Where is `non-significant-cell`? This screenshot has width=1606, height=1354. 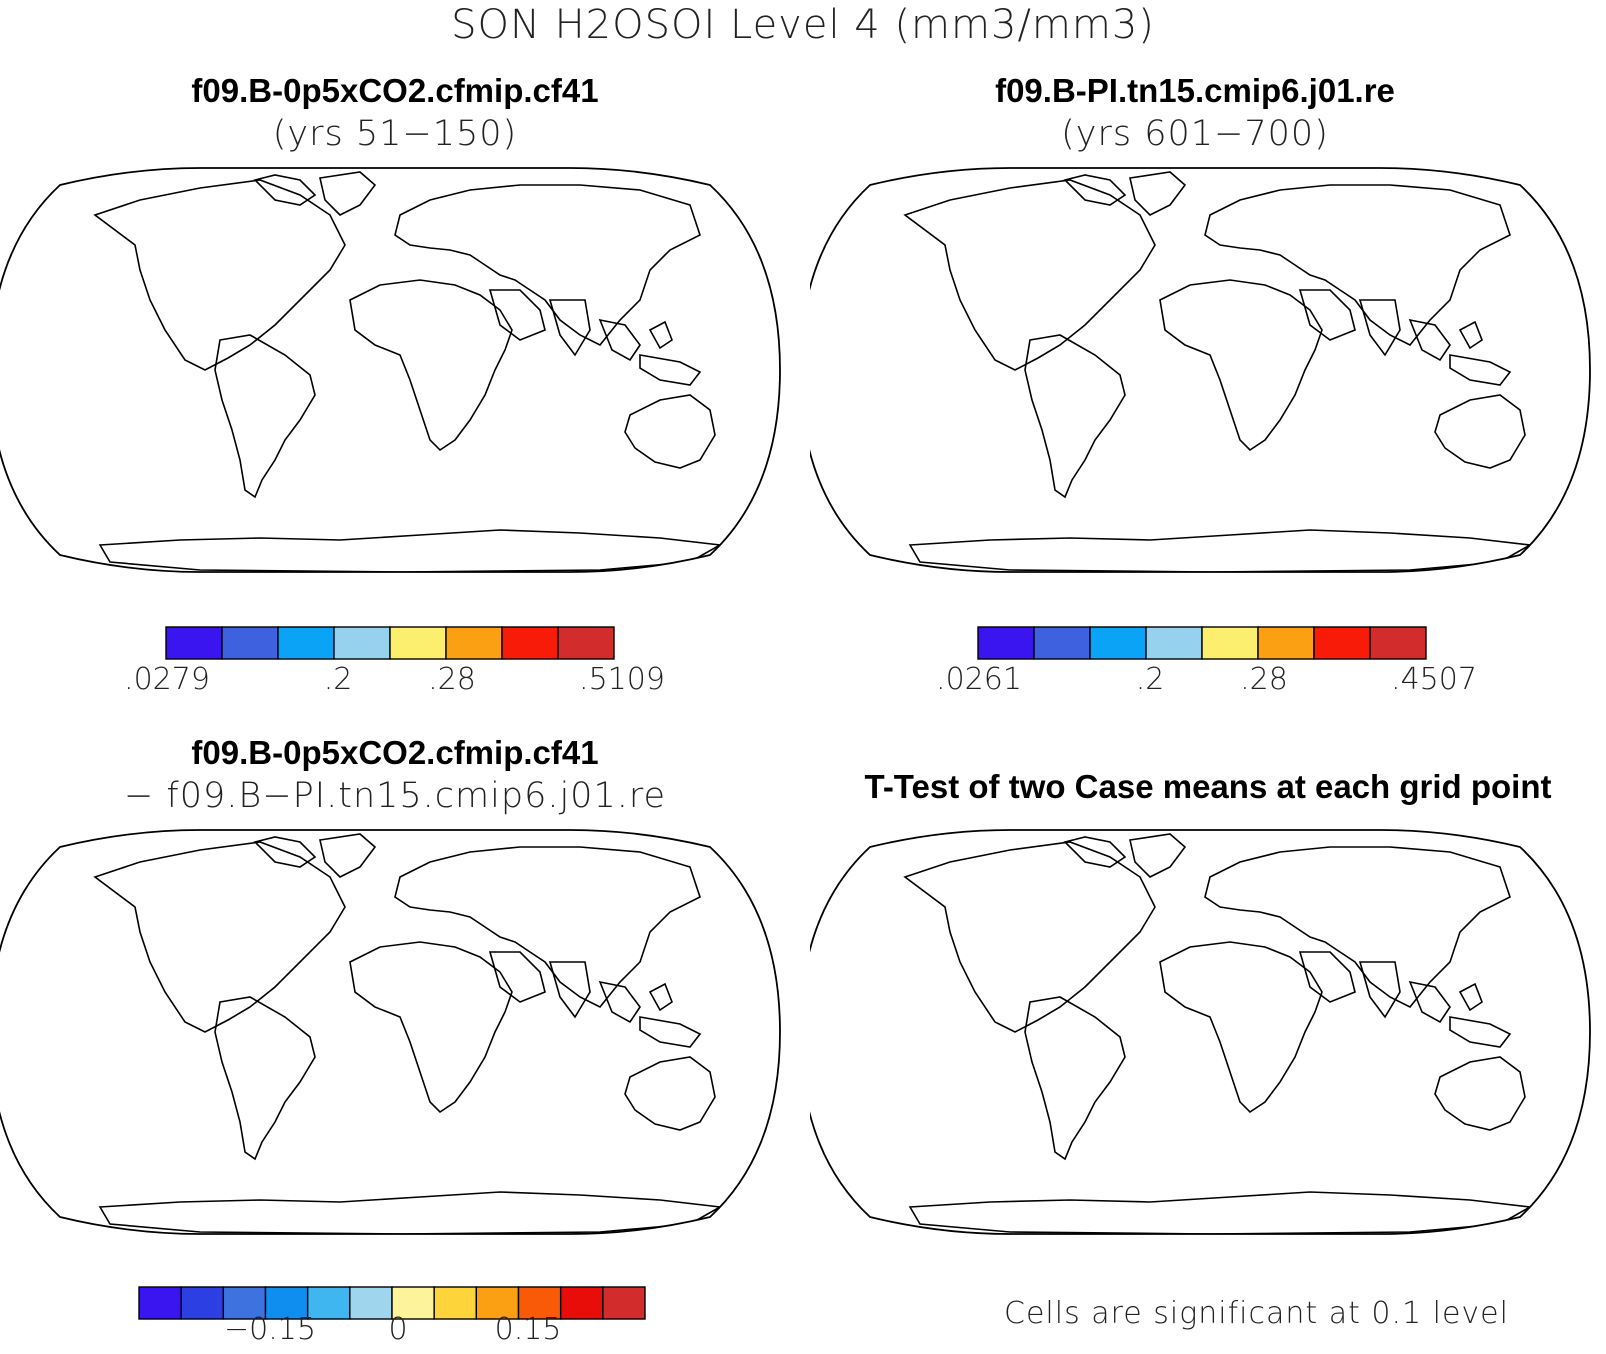
non-significant-cell is located at coordinates (1539, 854).